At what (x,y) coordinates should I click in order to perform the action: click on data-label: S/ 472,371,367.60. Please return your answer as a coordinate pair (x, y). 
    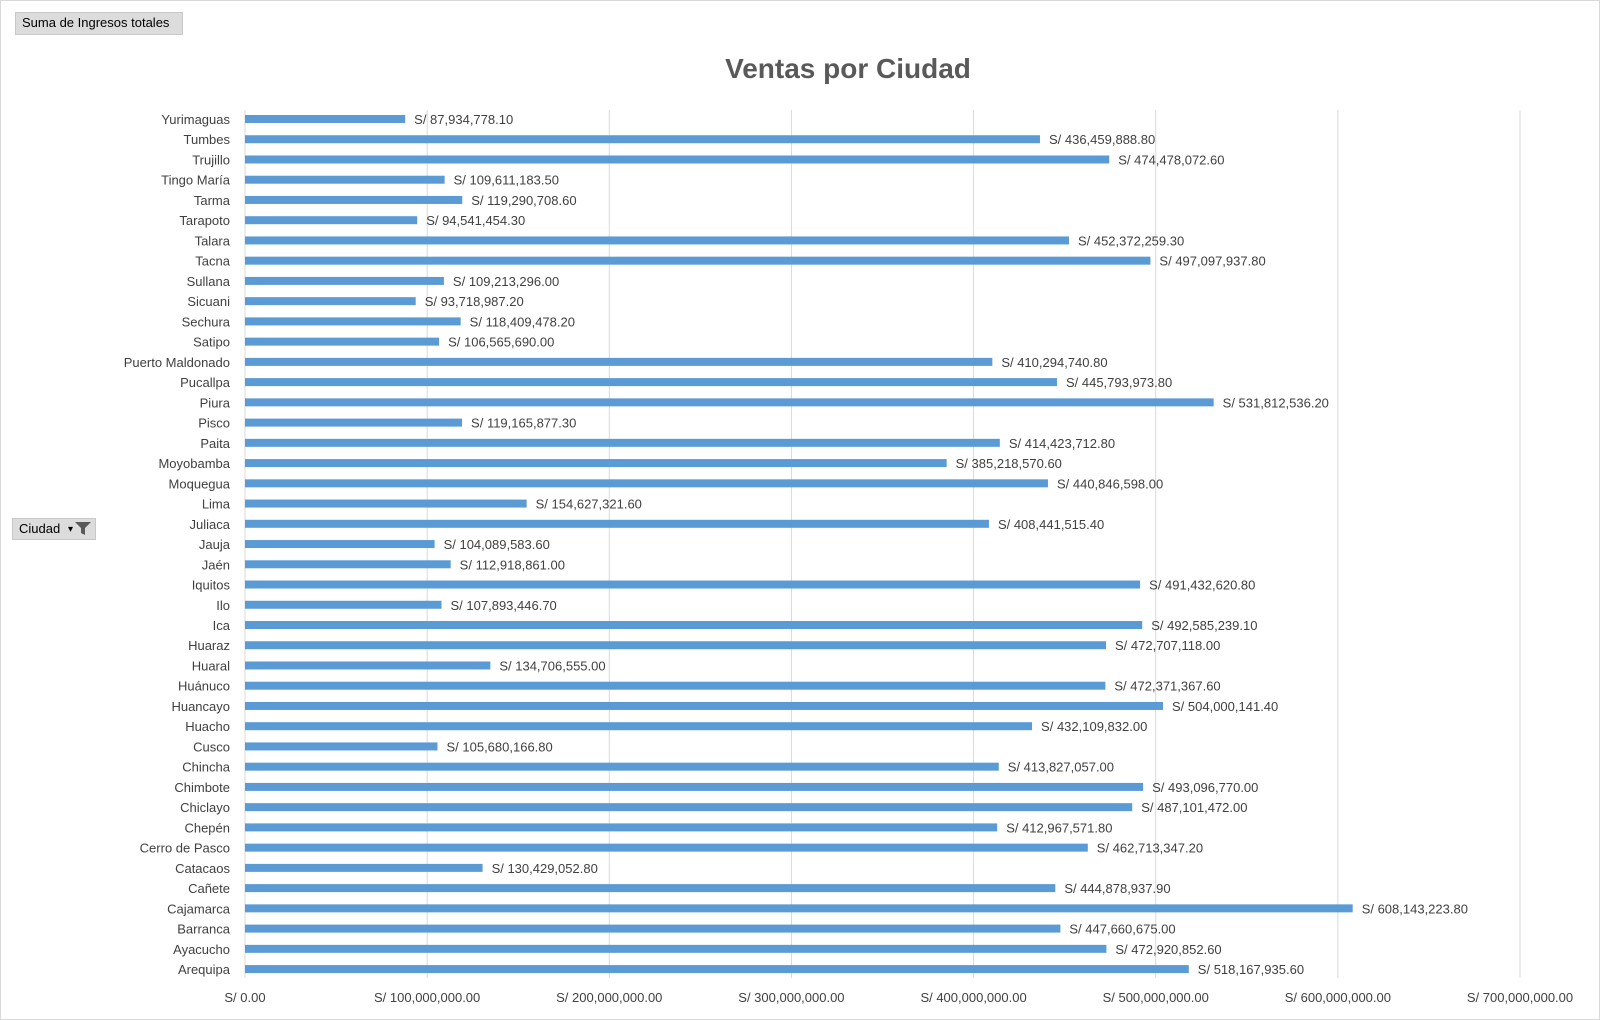
    Looking at the image, I should click on (1167, 686).